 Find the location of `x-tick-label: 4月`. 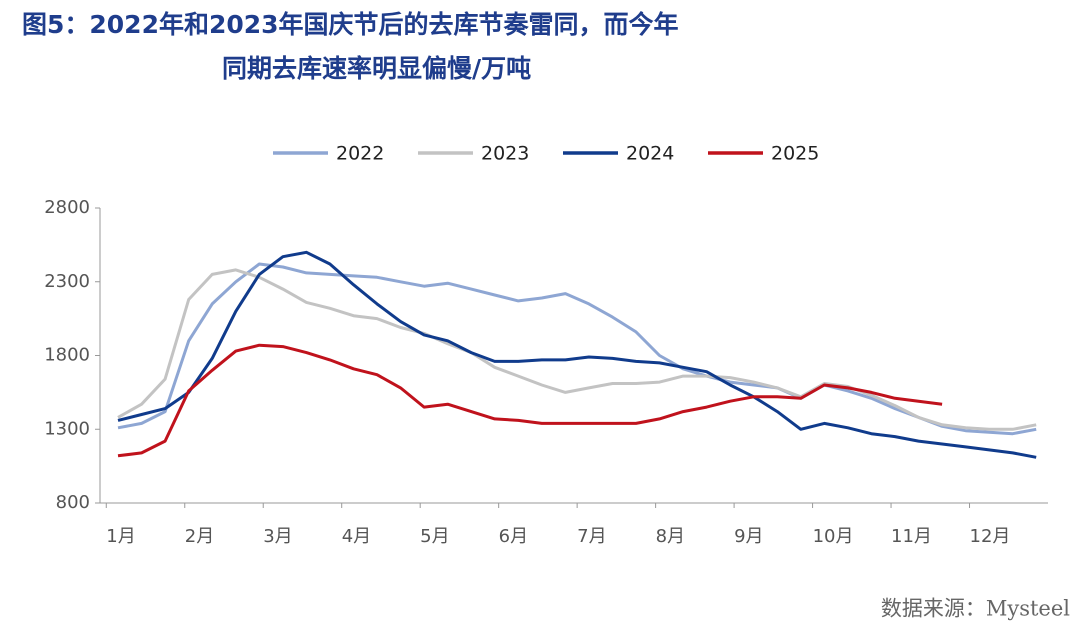

x-tick-label: 4月 is located at coordinates (356, 536).